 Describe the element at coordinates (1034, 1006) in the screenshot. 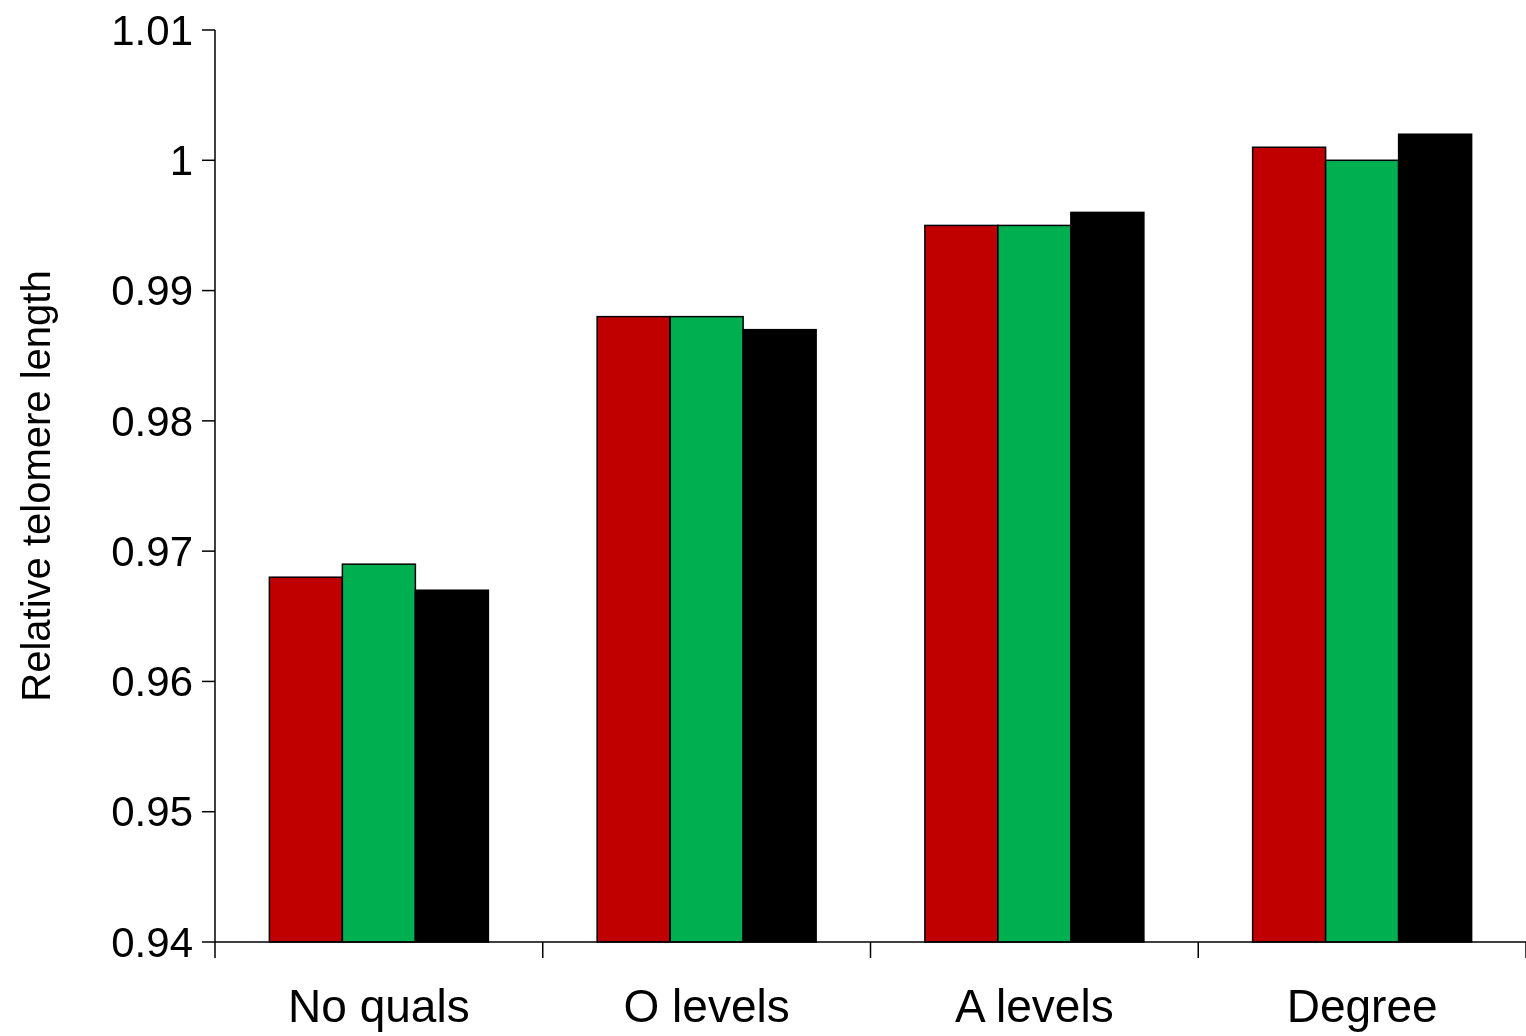

I see `x-tick-label: A levels` at that location.